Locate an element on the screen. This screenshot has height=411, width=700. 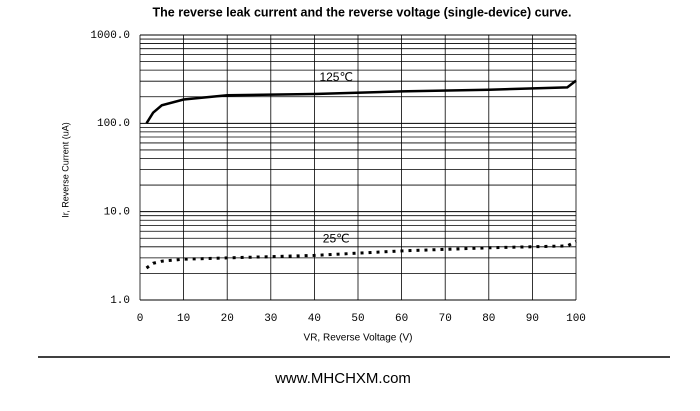
x-tick-label: 90 is located at coordinates (532, 319).